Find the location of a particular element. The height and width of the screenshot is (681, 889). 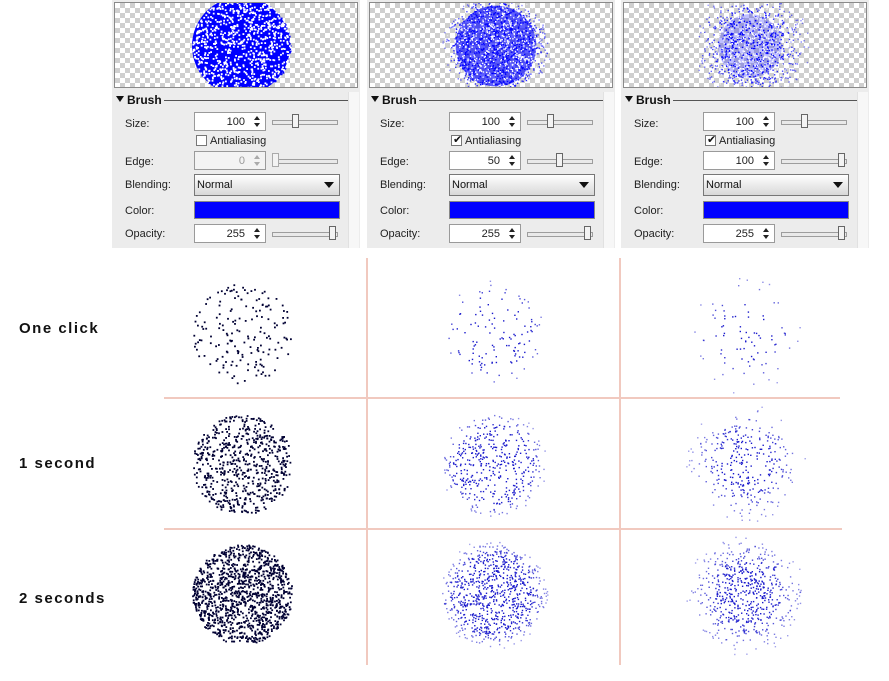

edge-spinbox: 50 is located at coordinates (485, 160).